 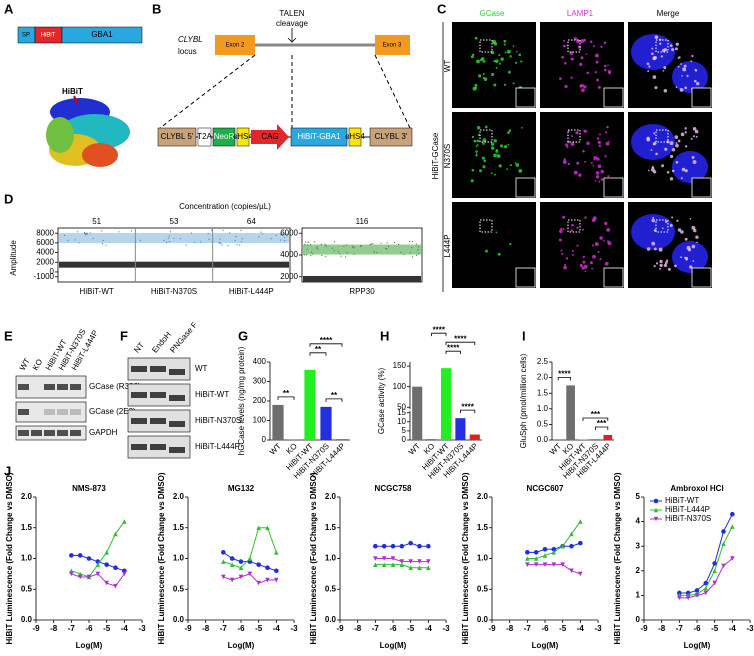 I want to click on x-axis-label: Log(M), so click(x=393, y=645).